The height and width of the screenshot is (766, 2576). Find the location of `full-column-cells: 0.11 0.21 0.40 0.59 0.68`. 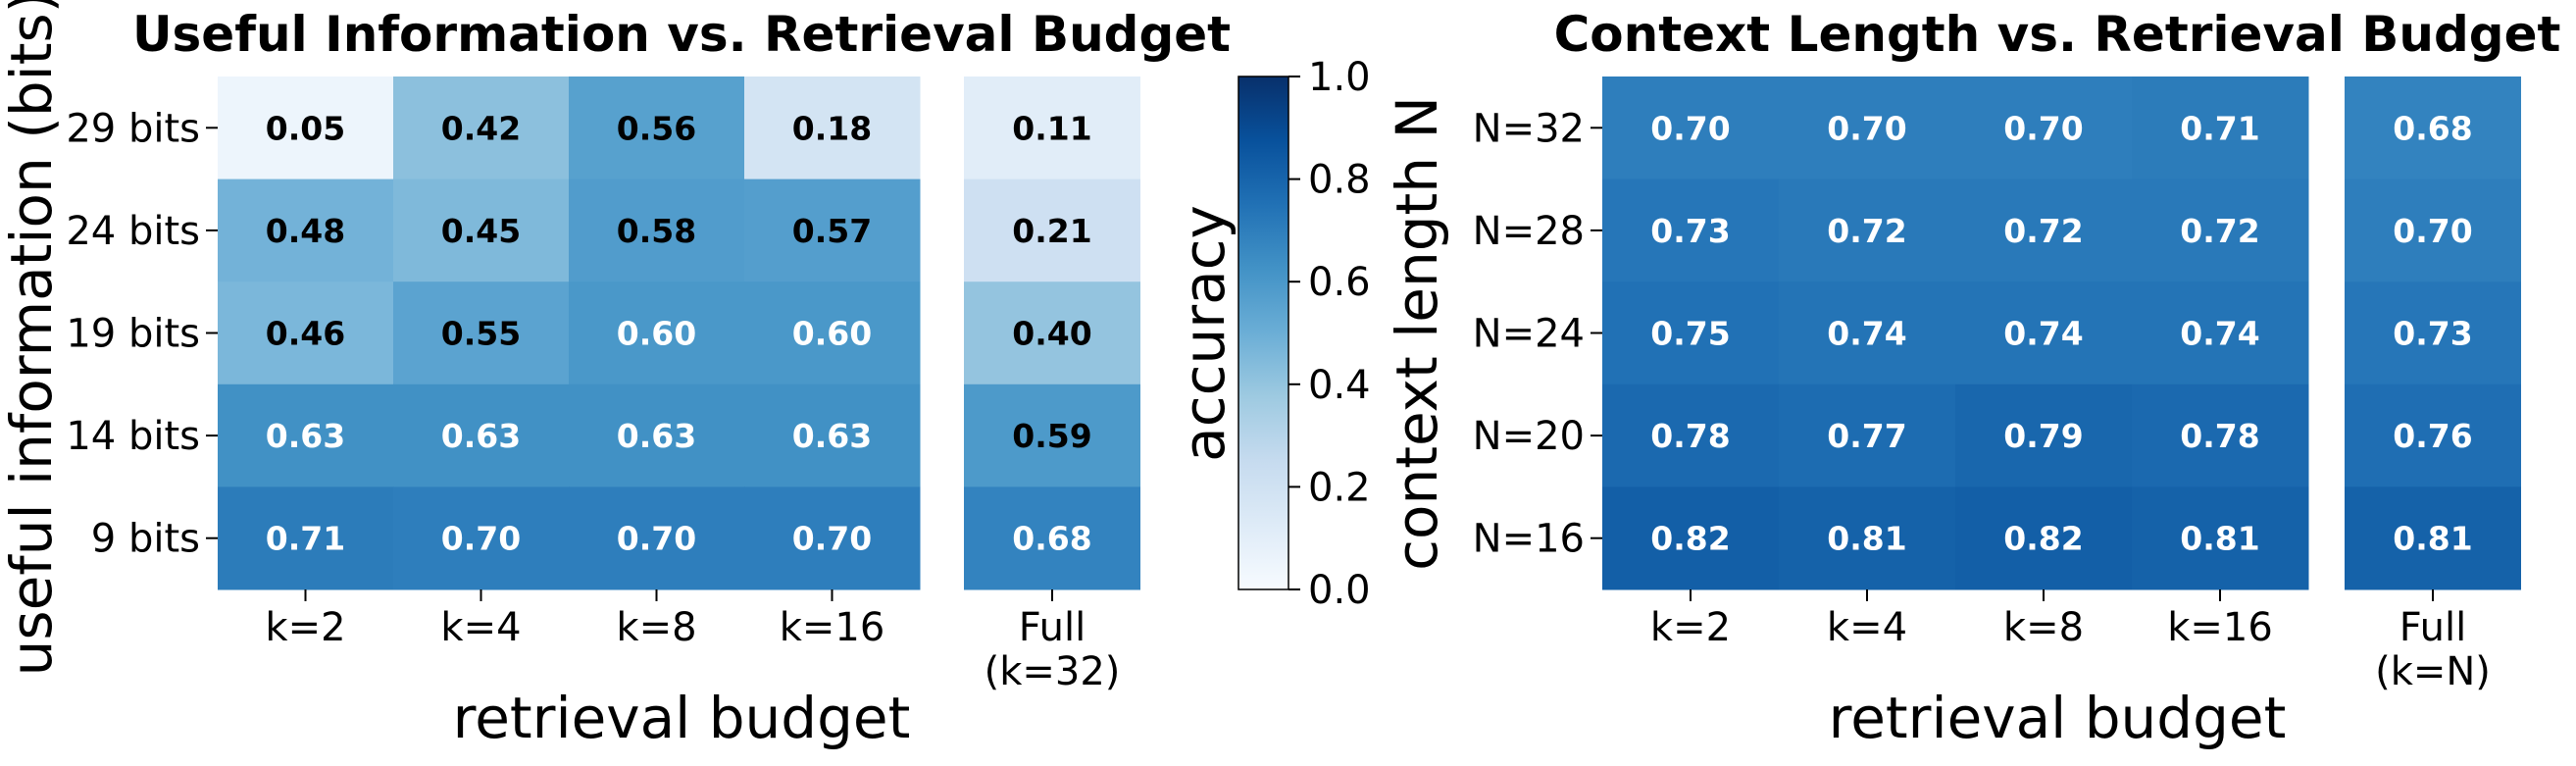

full-column-cells: 0.11 0.21 0.40 0.59 0.68 is located at coordinates (1052, 334).